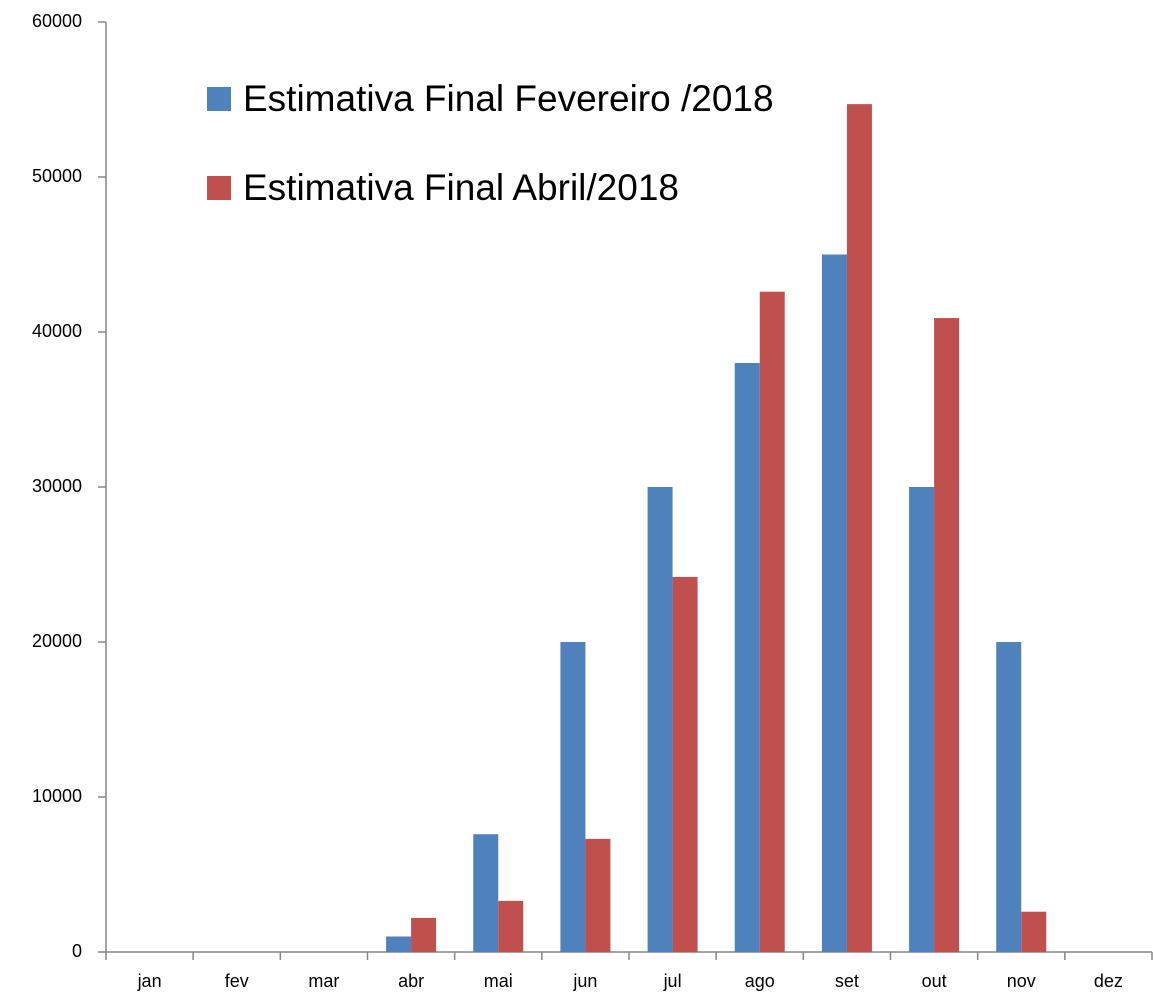 The height and width of the screenshot is (999, 1153). What do you see at coordinates (237, 981) in the screenshot?
I see `x-tick-label: fev` at bounding box center [237, 981].